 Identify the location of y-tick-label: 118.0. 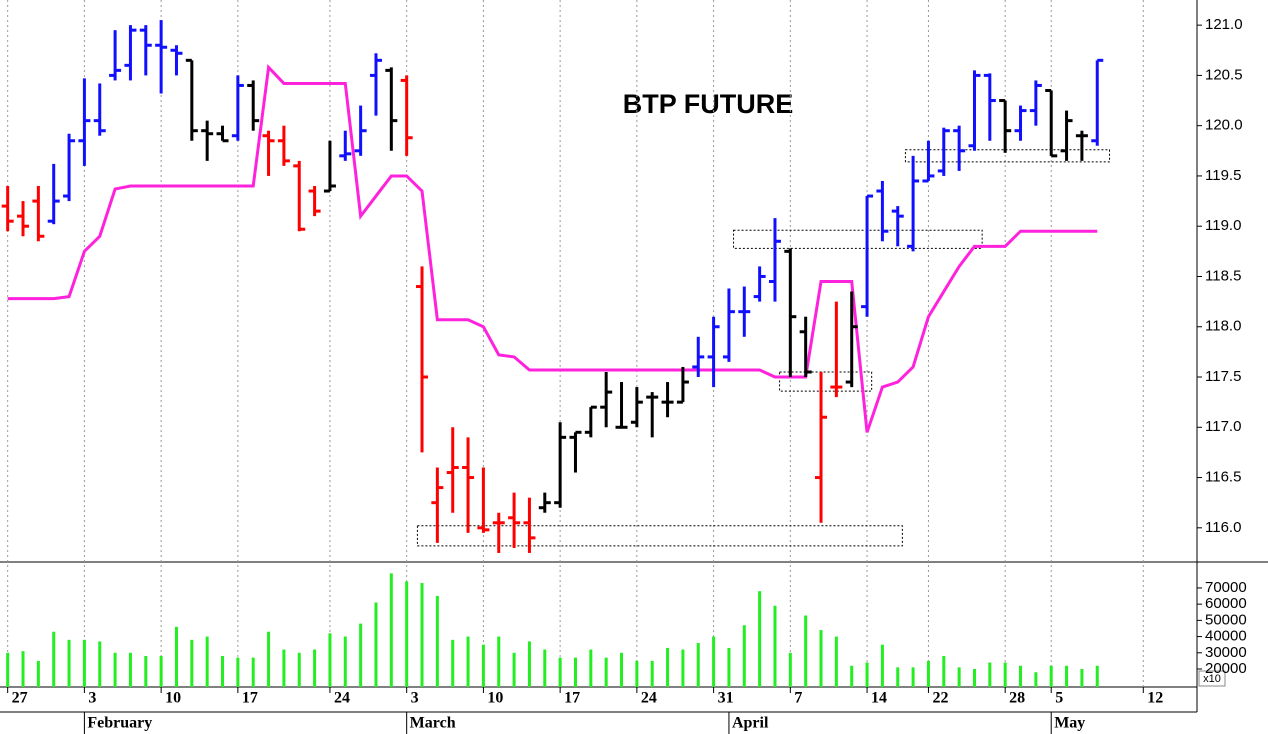
(1223, 326).